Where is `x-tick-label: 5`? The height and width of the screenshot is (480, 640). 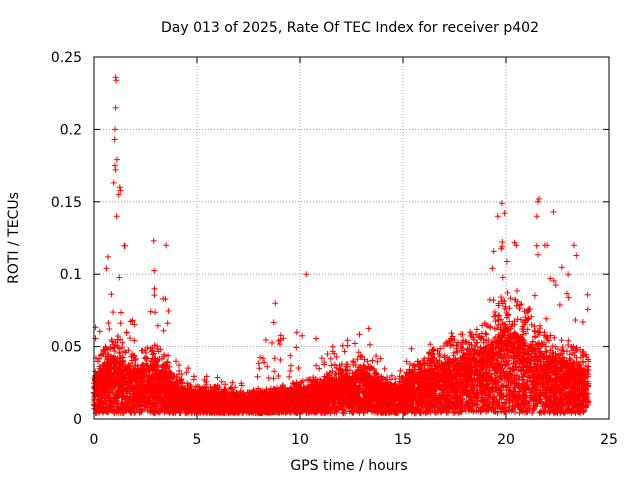
x-tick-label: 5 is located at coordinates (197, 440).